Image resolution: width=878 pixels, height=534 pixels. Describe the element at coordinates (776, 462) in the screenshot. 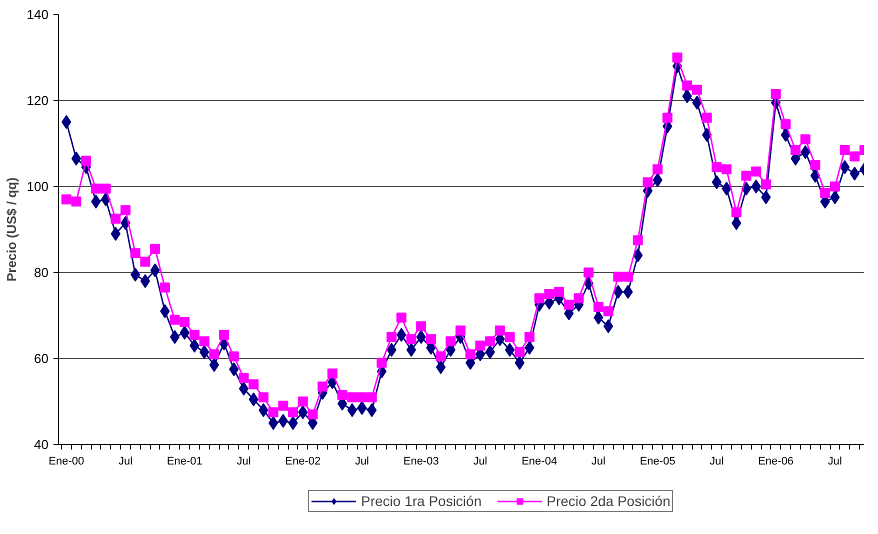

I see `x-tick-label: Ene-06` at that location.